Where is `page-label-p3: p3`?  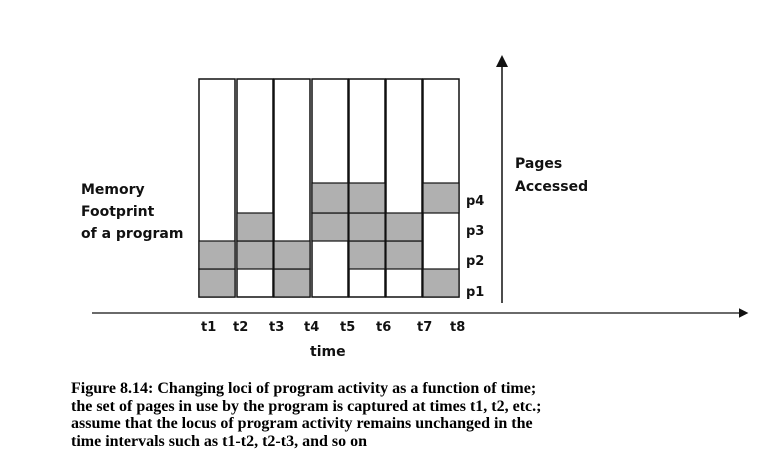 page-label-p3: p3 is located at coordinates (475, 231).